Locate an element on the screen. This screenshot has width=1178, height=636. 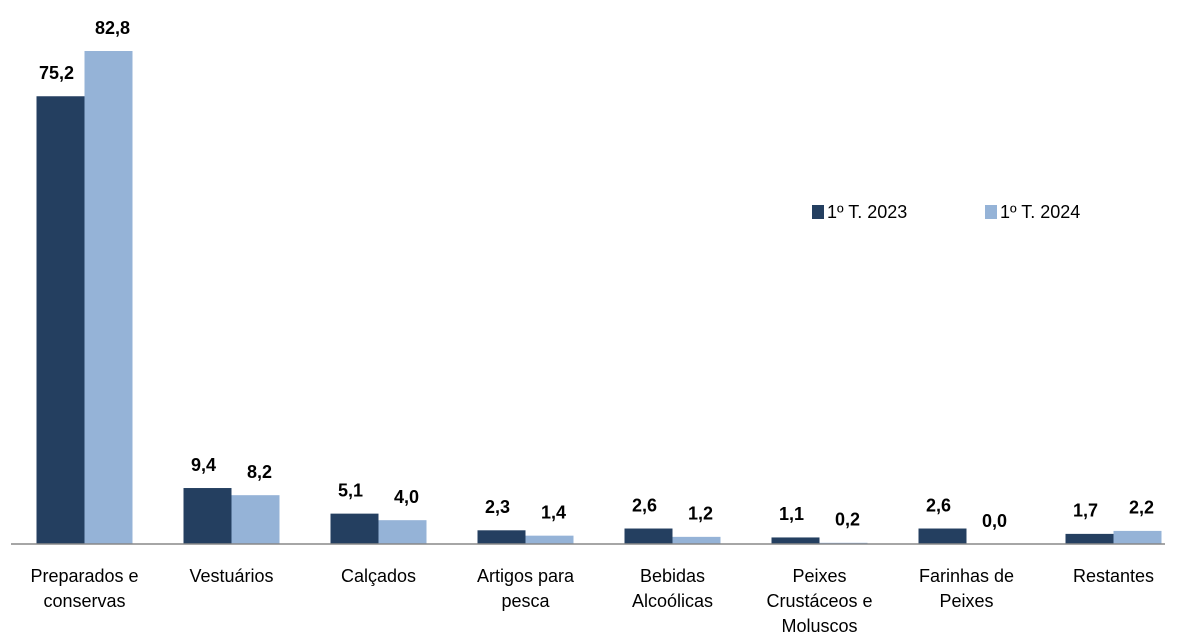
data-label: 82,8 is located at coordinates (112, 28).